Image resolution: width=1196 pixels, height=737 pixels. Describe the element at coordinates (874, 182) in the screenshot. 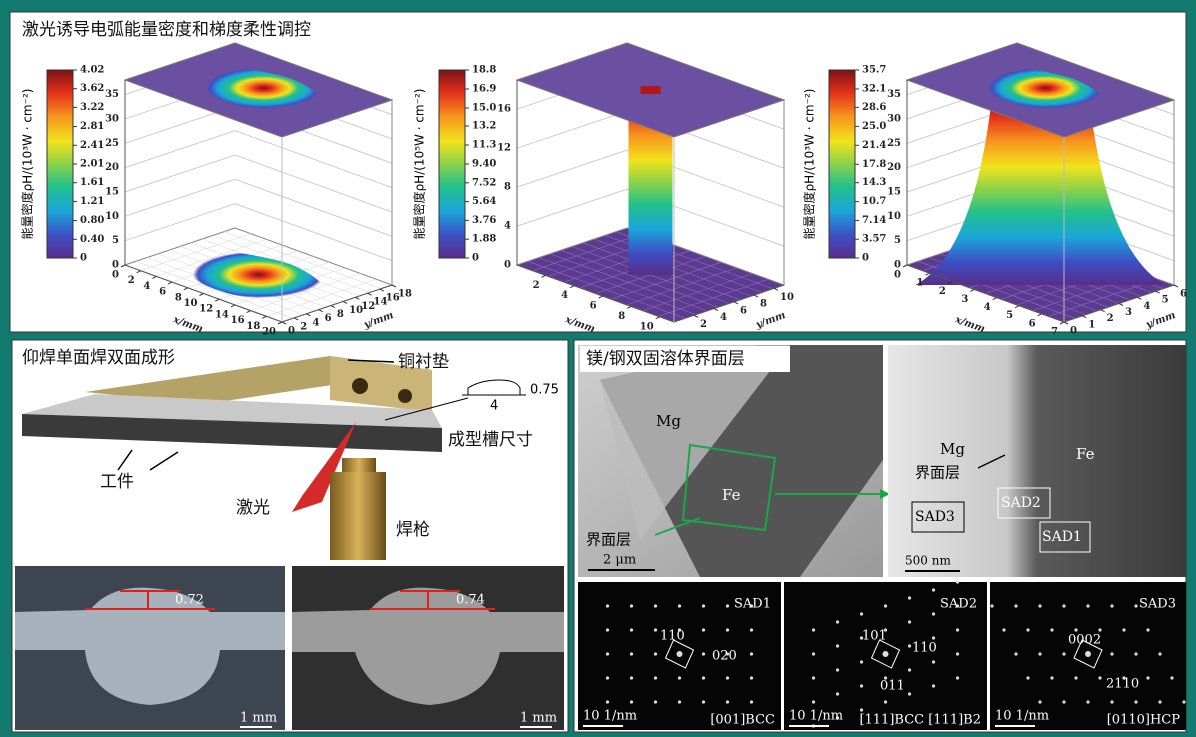

I see `colorbar-tick-label: 14.3` at that location.